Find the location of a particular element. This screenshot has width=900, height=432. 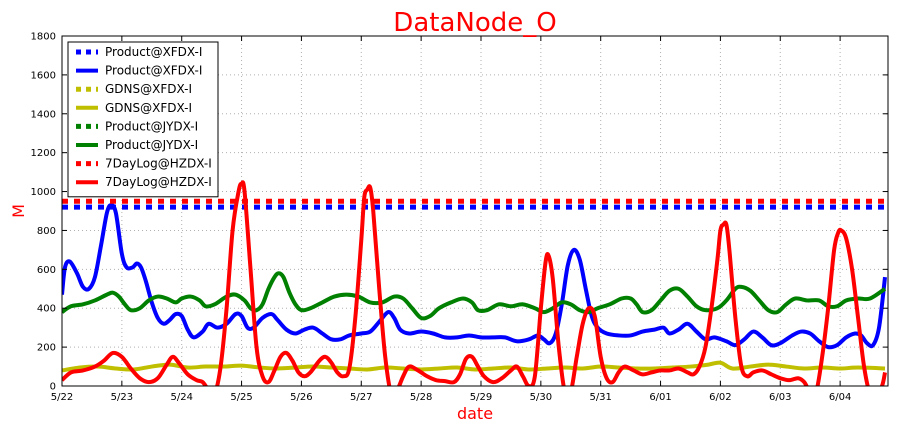

y-tick-label: 200 is located at coordinates (46, 348).